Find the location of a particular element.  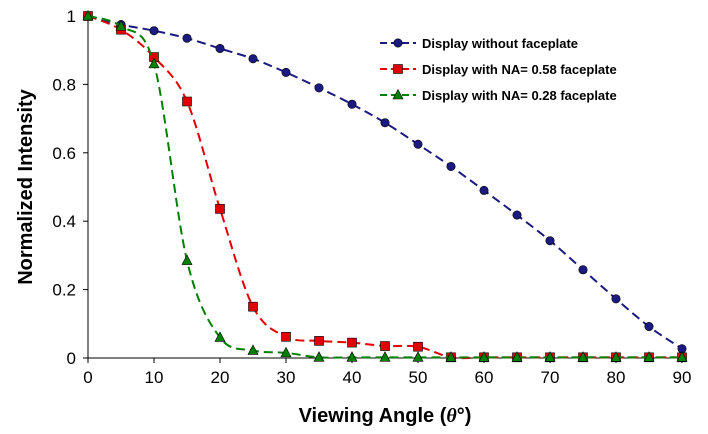

x-tick-label: 70 is located at coordinates (550, 377).